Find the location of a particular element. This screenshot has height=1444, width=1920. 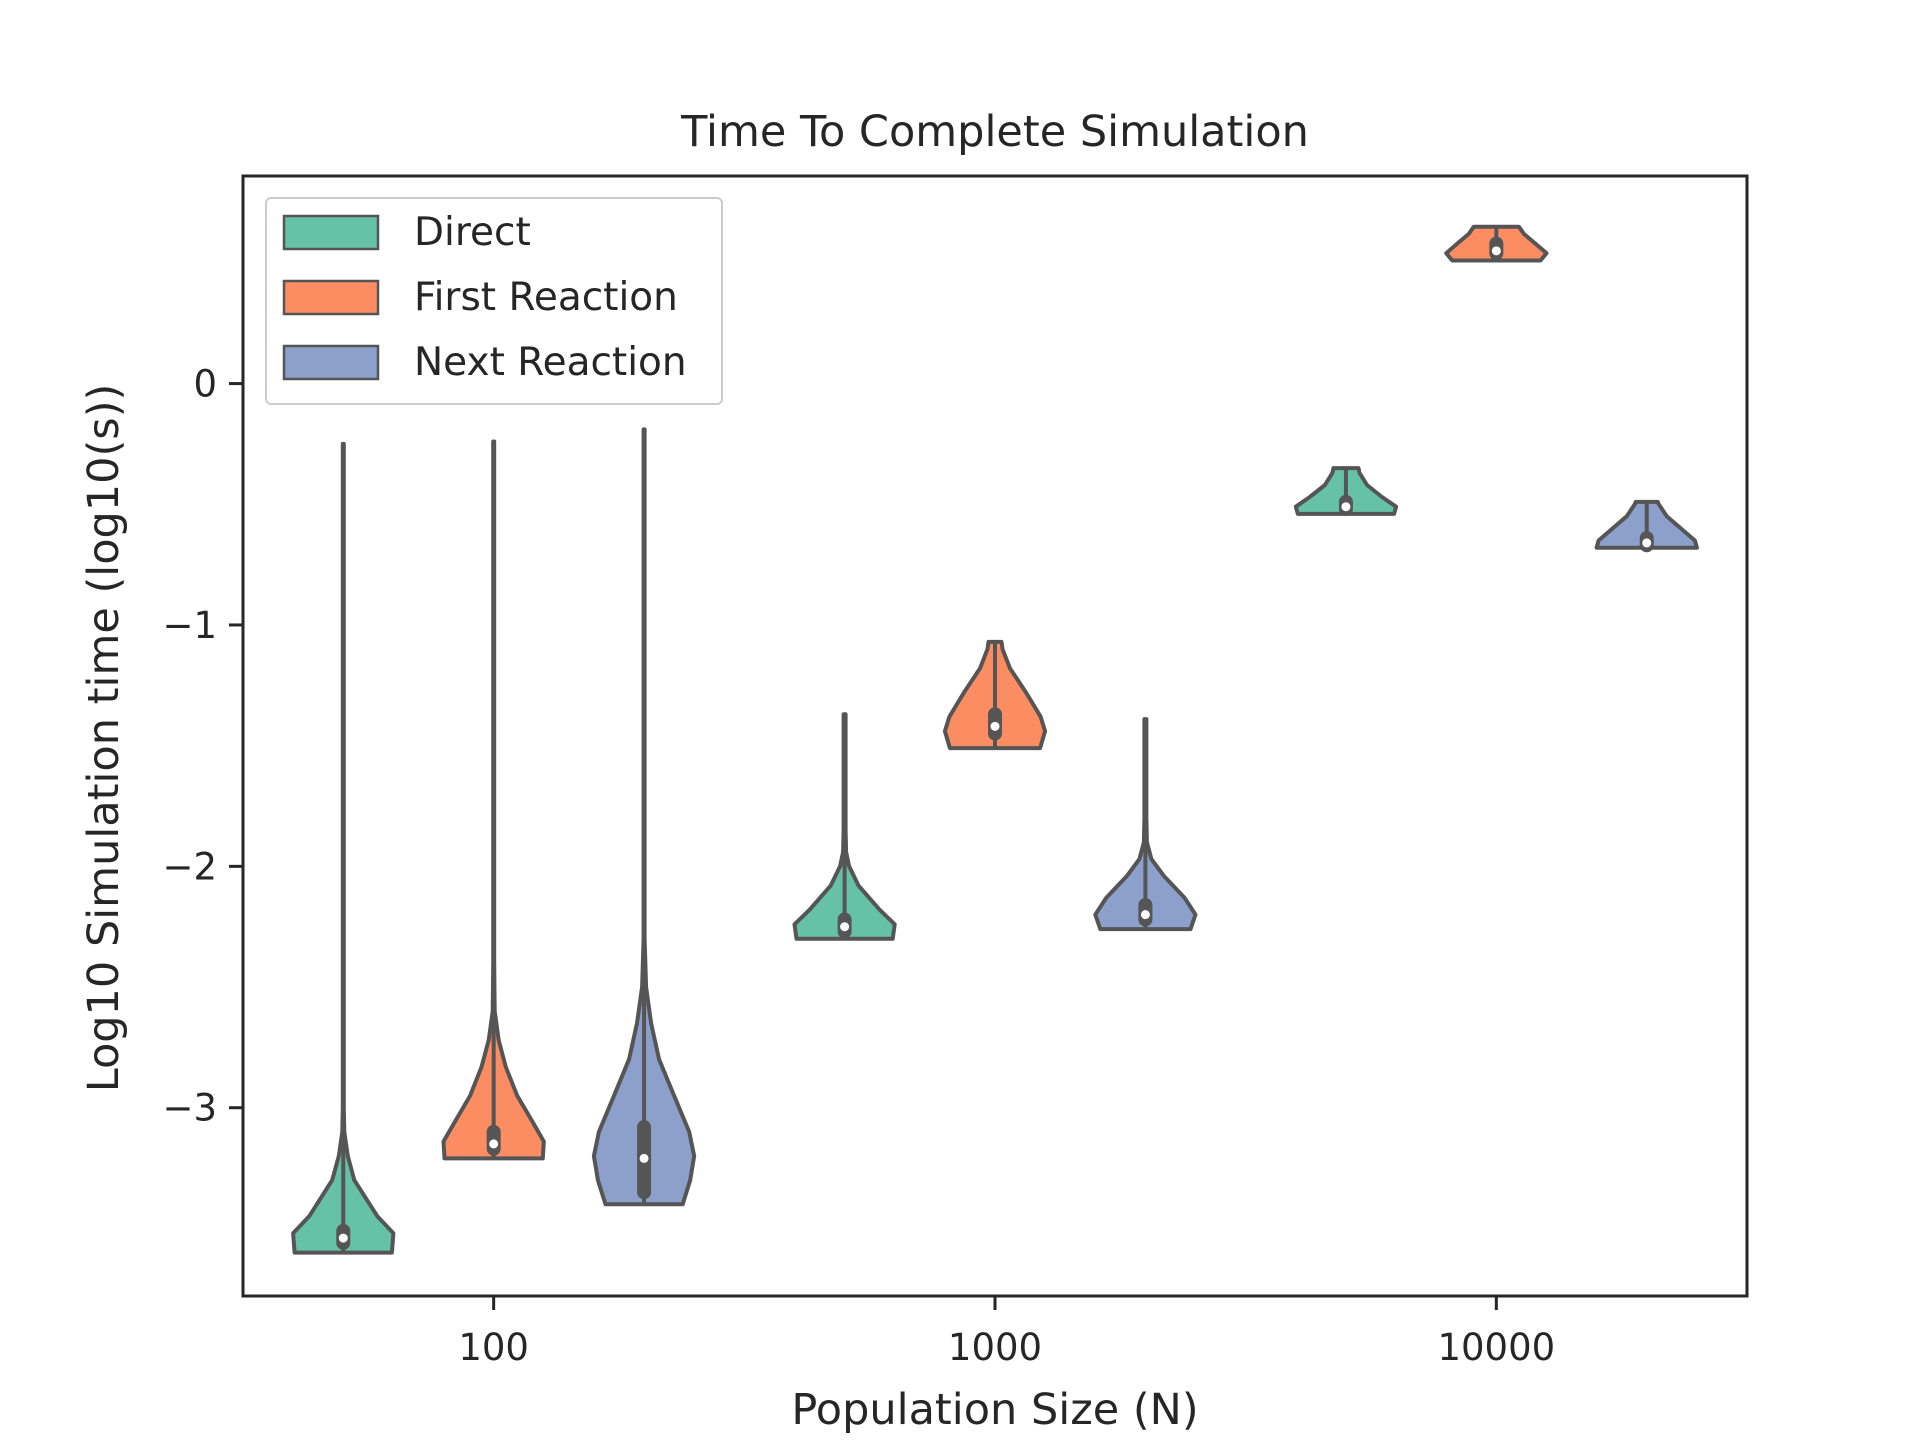

x-axis-label: Population Size (N) is located at coordinates (994, 1410).